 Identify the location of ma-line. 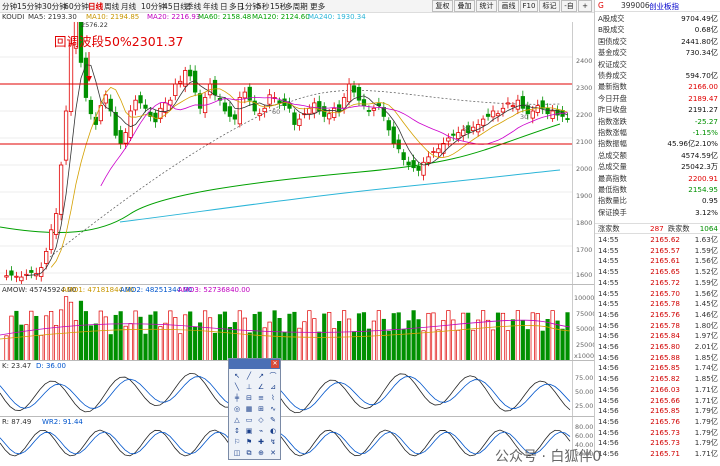
(334, 141).